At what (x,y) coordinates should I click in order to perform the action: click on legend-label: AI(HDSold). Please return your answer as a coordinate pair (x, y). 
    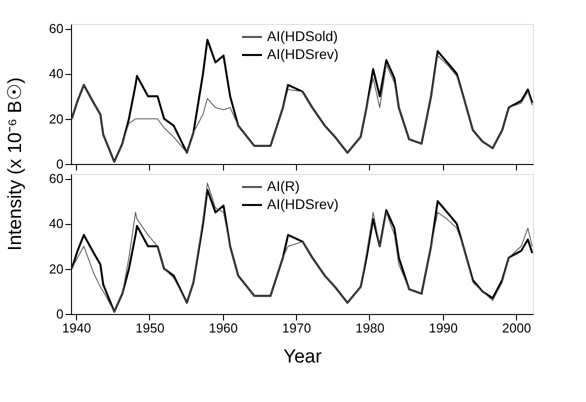
    Looking at the image, I should click on (302, 36).